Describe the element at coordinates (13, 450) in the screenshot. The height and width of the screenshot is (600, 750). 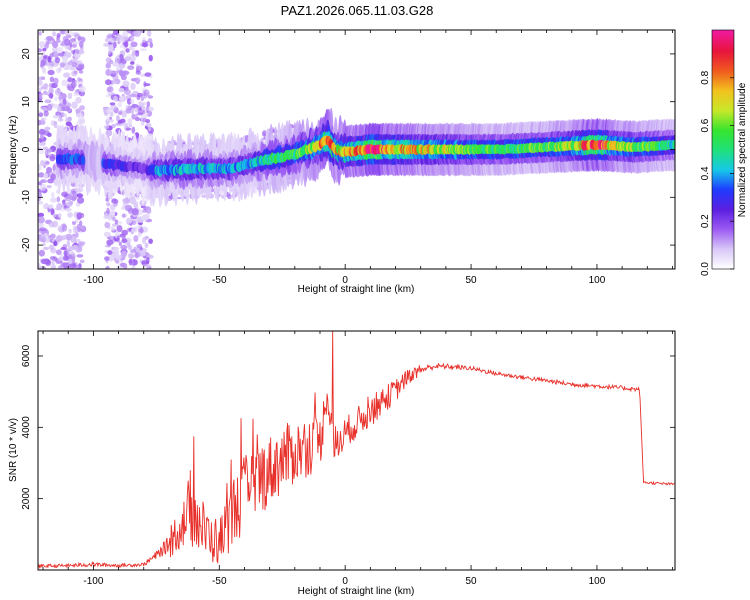
I see `snr-y-label: SNR (10 * v/v)` at that location.